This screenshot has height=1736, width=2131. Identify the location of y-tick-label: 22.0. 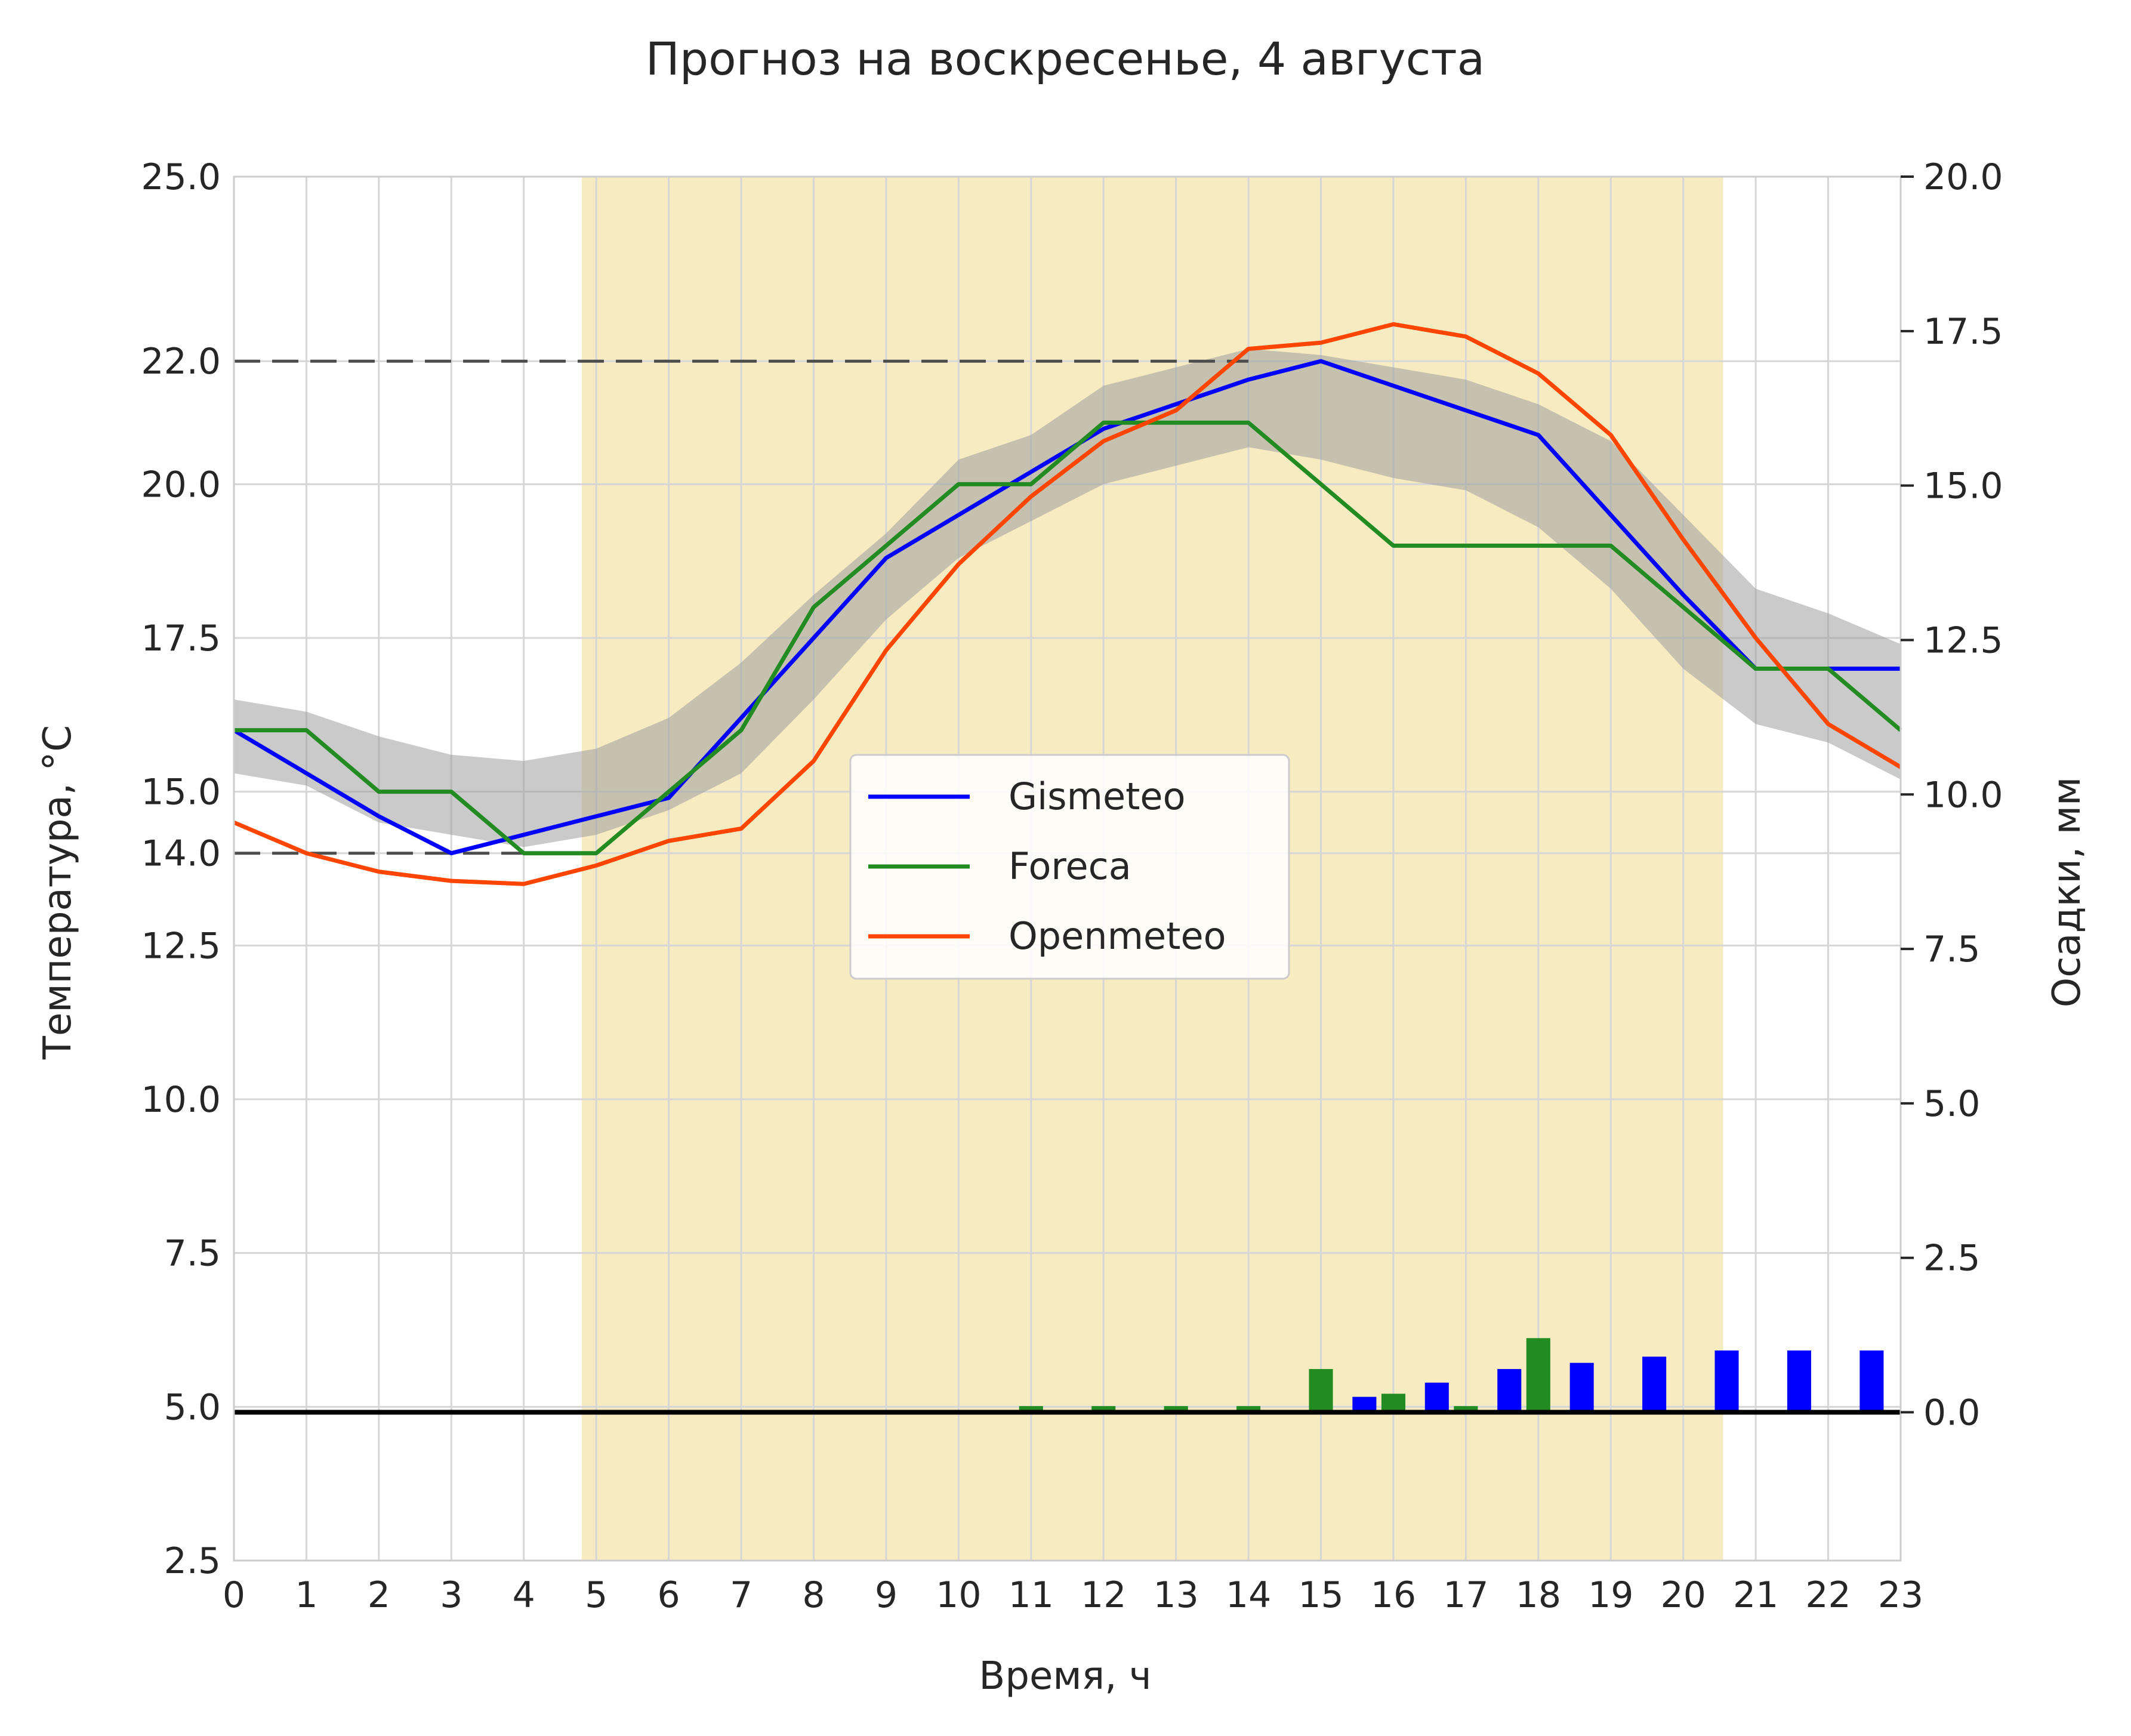
(181, 362).